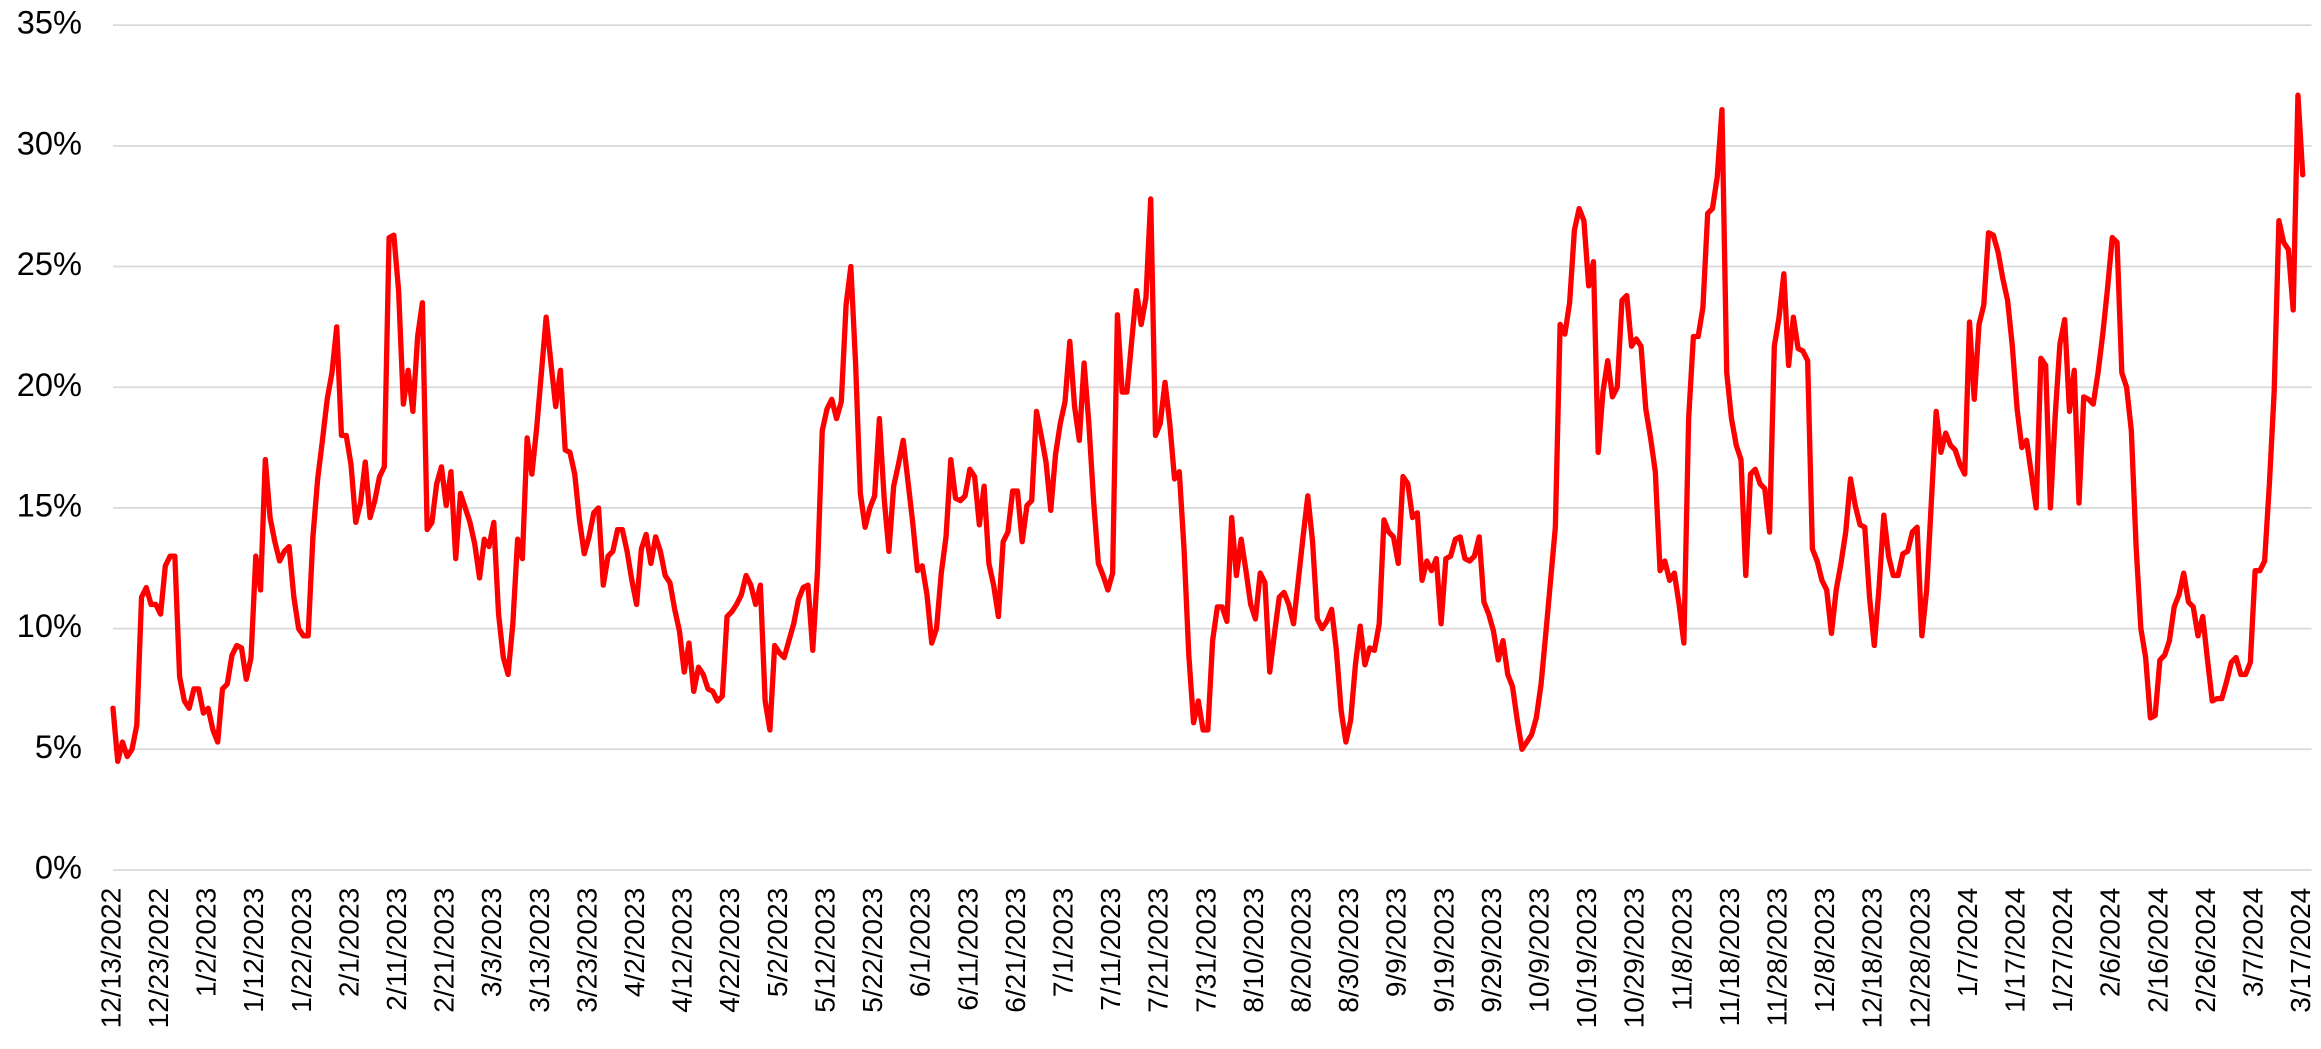  I want to click on x-tick-label: 7/1/2023, so click(1062, 942).